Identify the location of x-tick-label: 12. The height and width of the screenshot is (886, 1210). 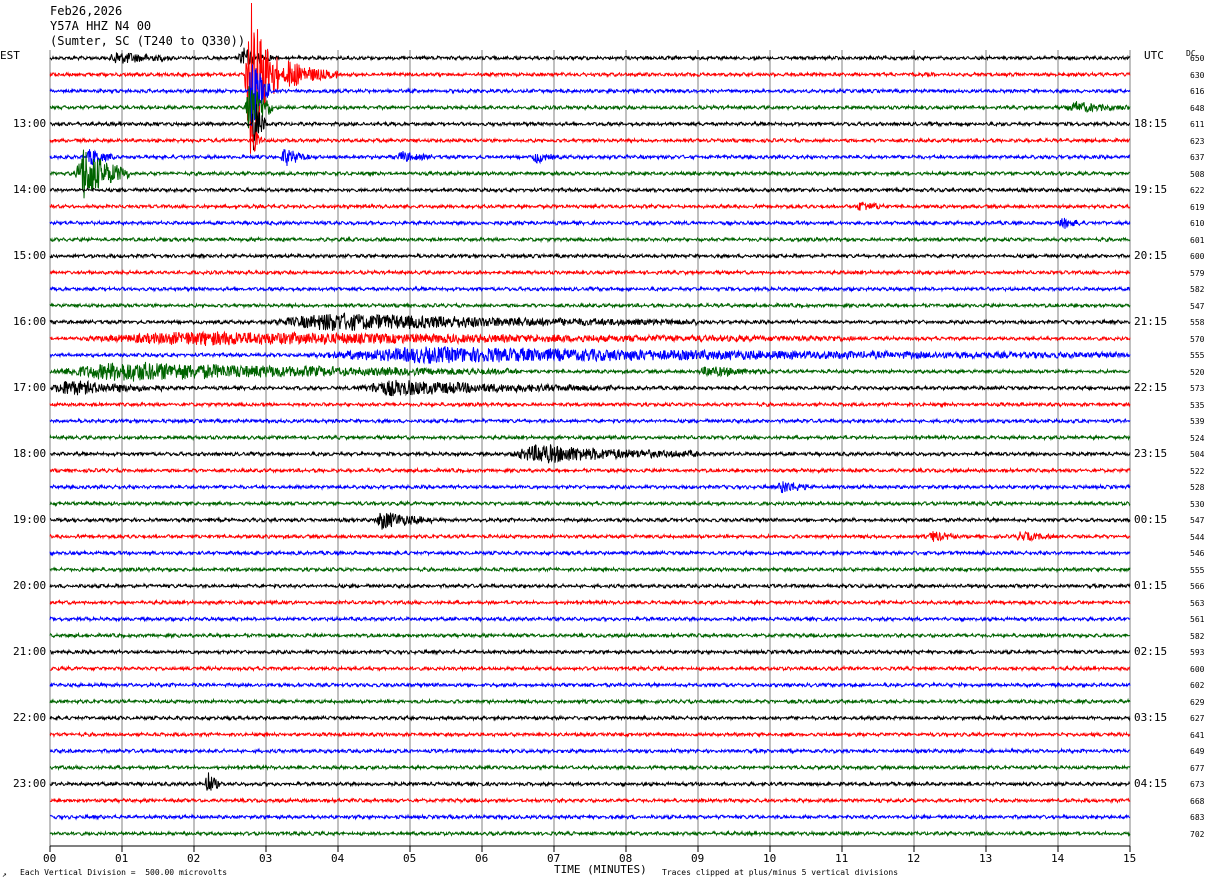
(914, 858).